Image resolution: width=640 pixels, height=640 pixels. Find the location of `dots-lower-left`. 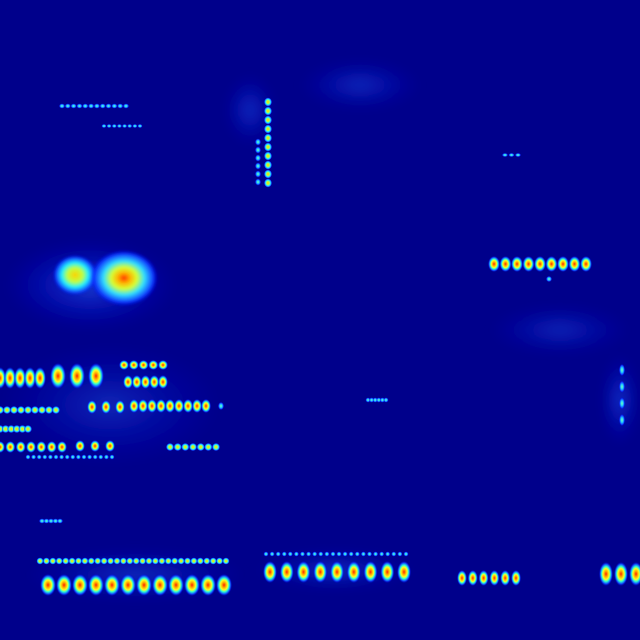

dots-lower-left is located at coordinates (51, 521).